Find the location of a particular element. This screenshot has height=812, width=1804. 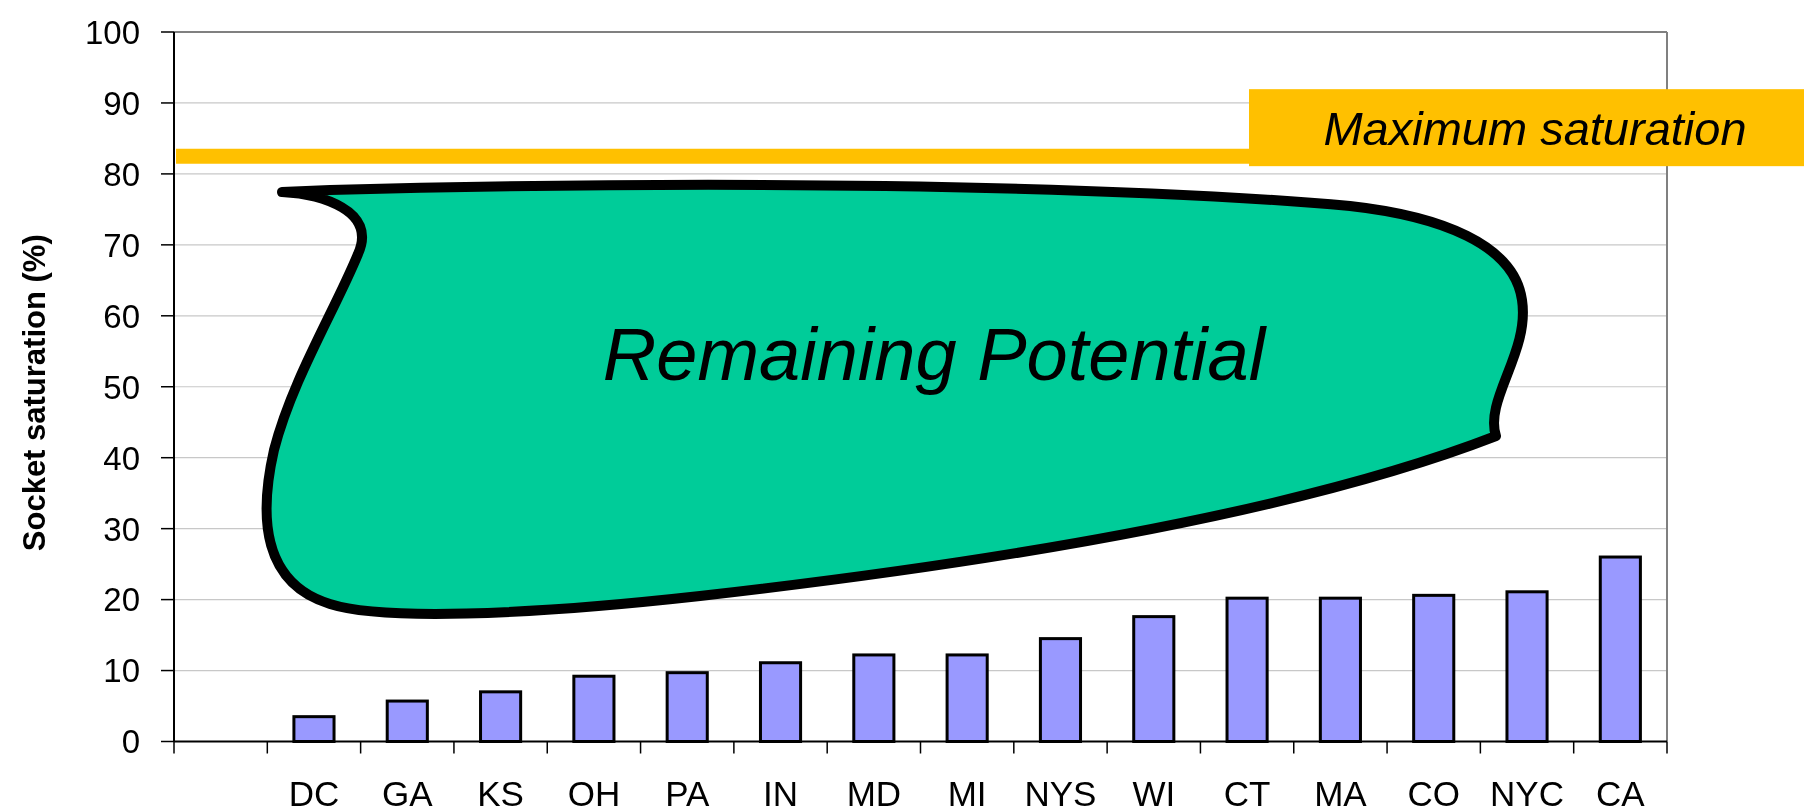

annotation: Remaining Potential is located at coordinates (935, 354).